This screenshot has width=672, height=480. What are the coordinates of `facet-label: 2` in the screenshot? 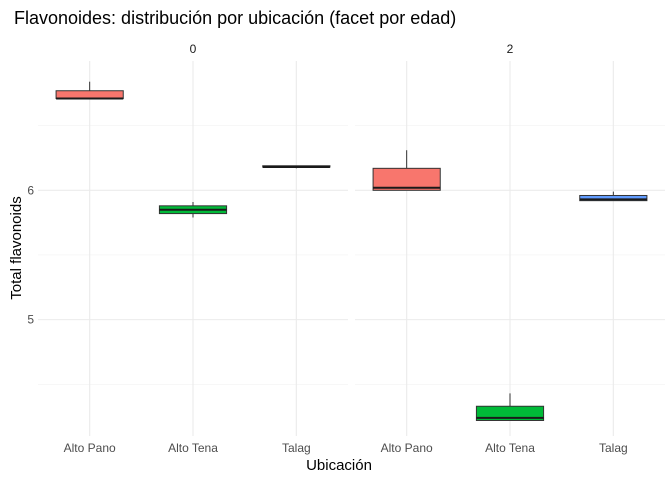 It's located at (510, 49).